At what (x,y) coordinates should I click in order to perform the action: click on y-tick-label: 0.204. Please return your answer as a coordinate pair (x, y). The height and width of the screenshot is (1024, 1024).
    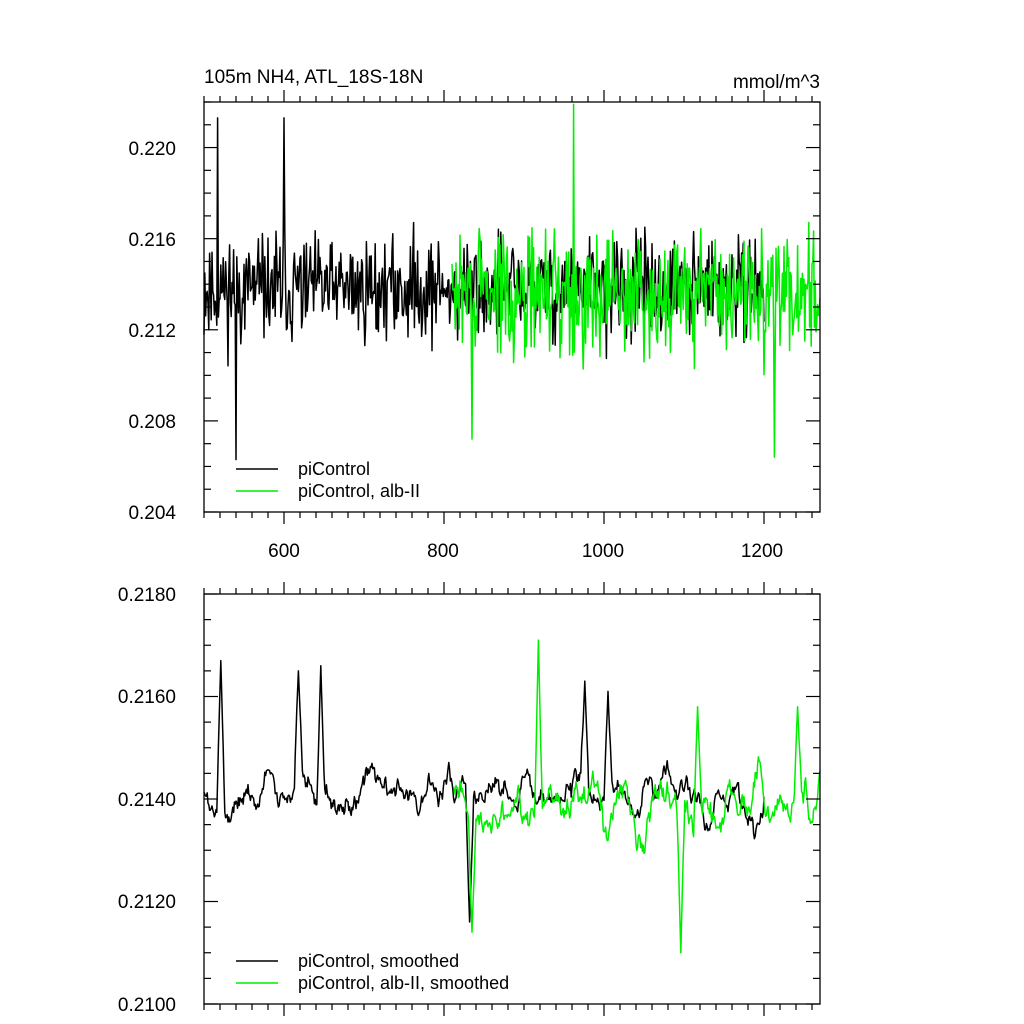
    Looking at the image, I should click on (152, 513).